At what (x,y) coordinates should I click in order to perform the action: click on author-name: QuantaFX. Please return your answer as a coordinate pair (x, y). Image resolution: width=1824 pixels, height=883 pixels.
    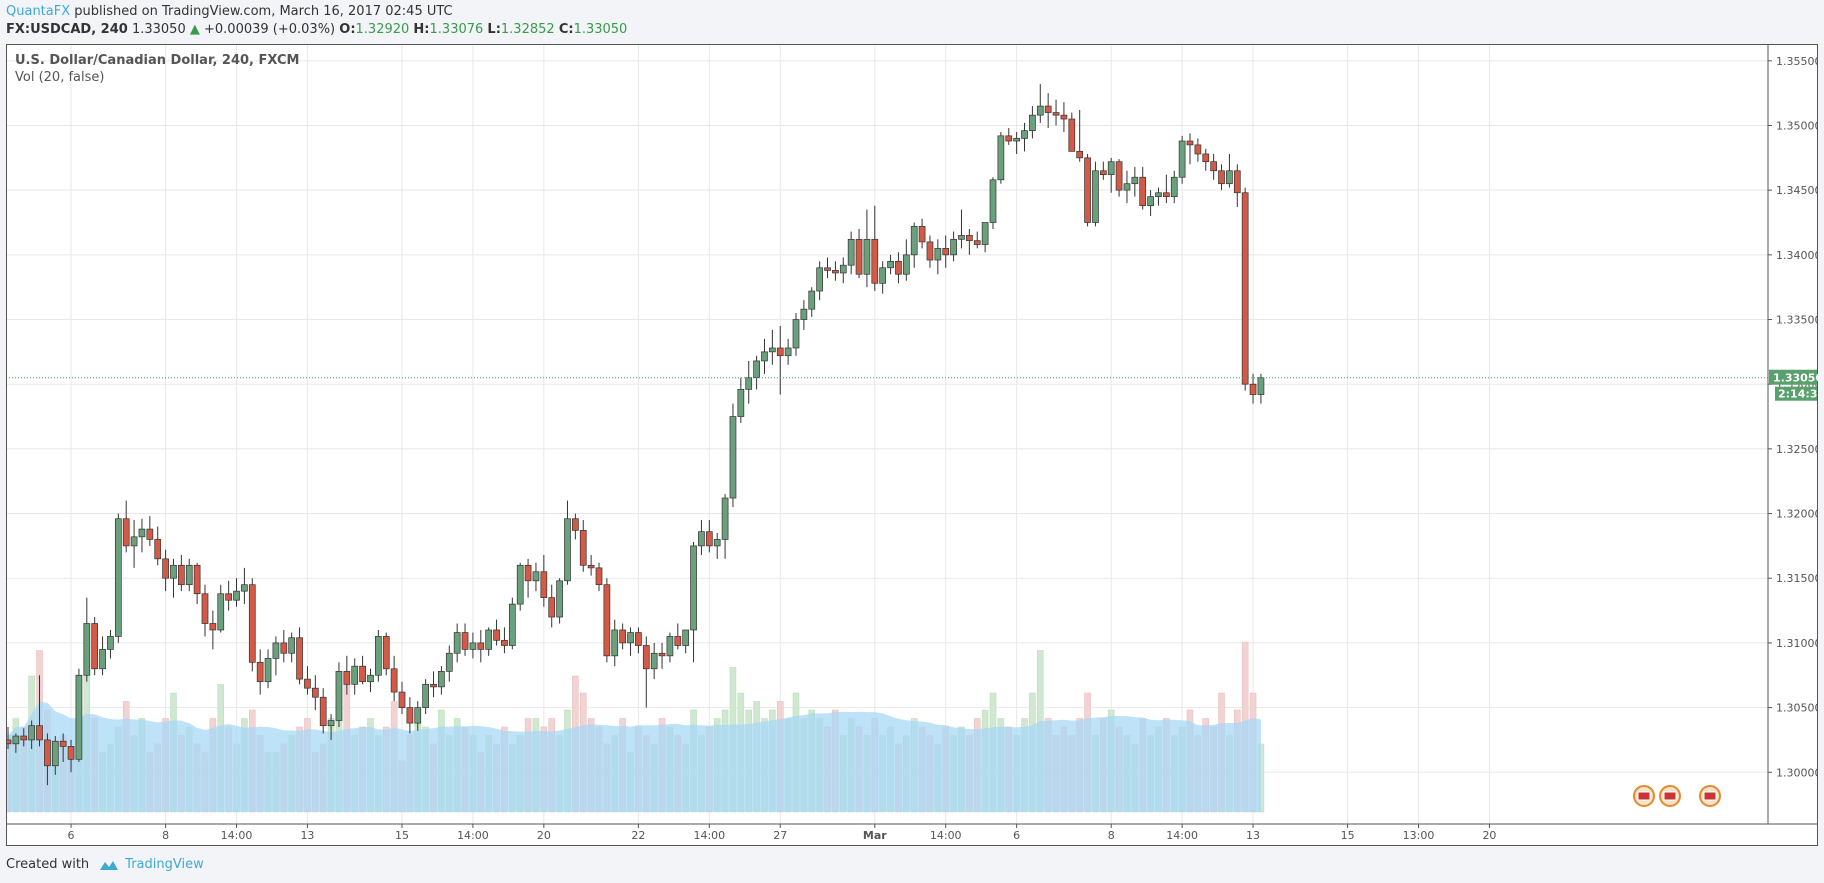
    Looking at the image, I should click on (38, 11).